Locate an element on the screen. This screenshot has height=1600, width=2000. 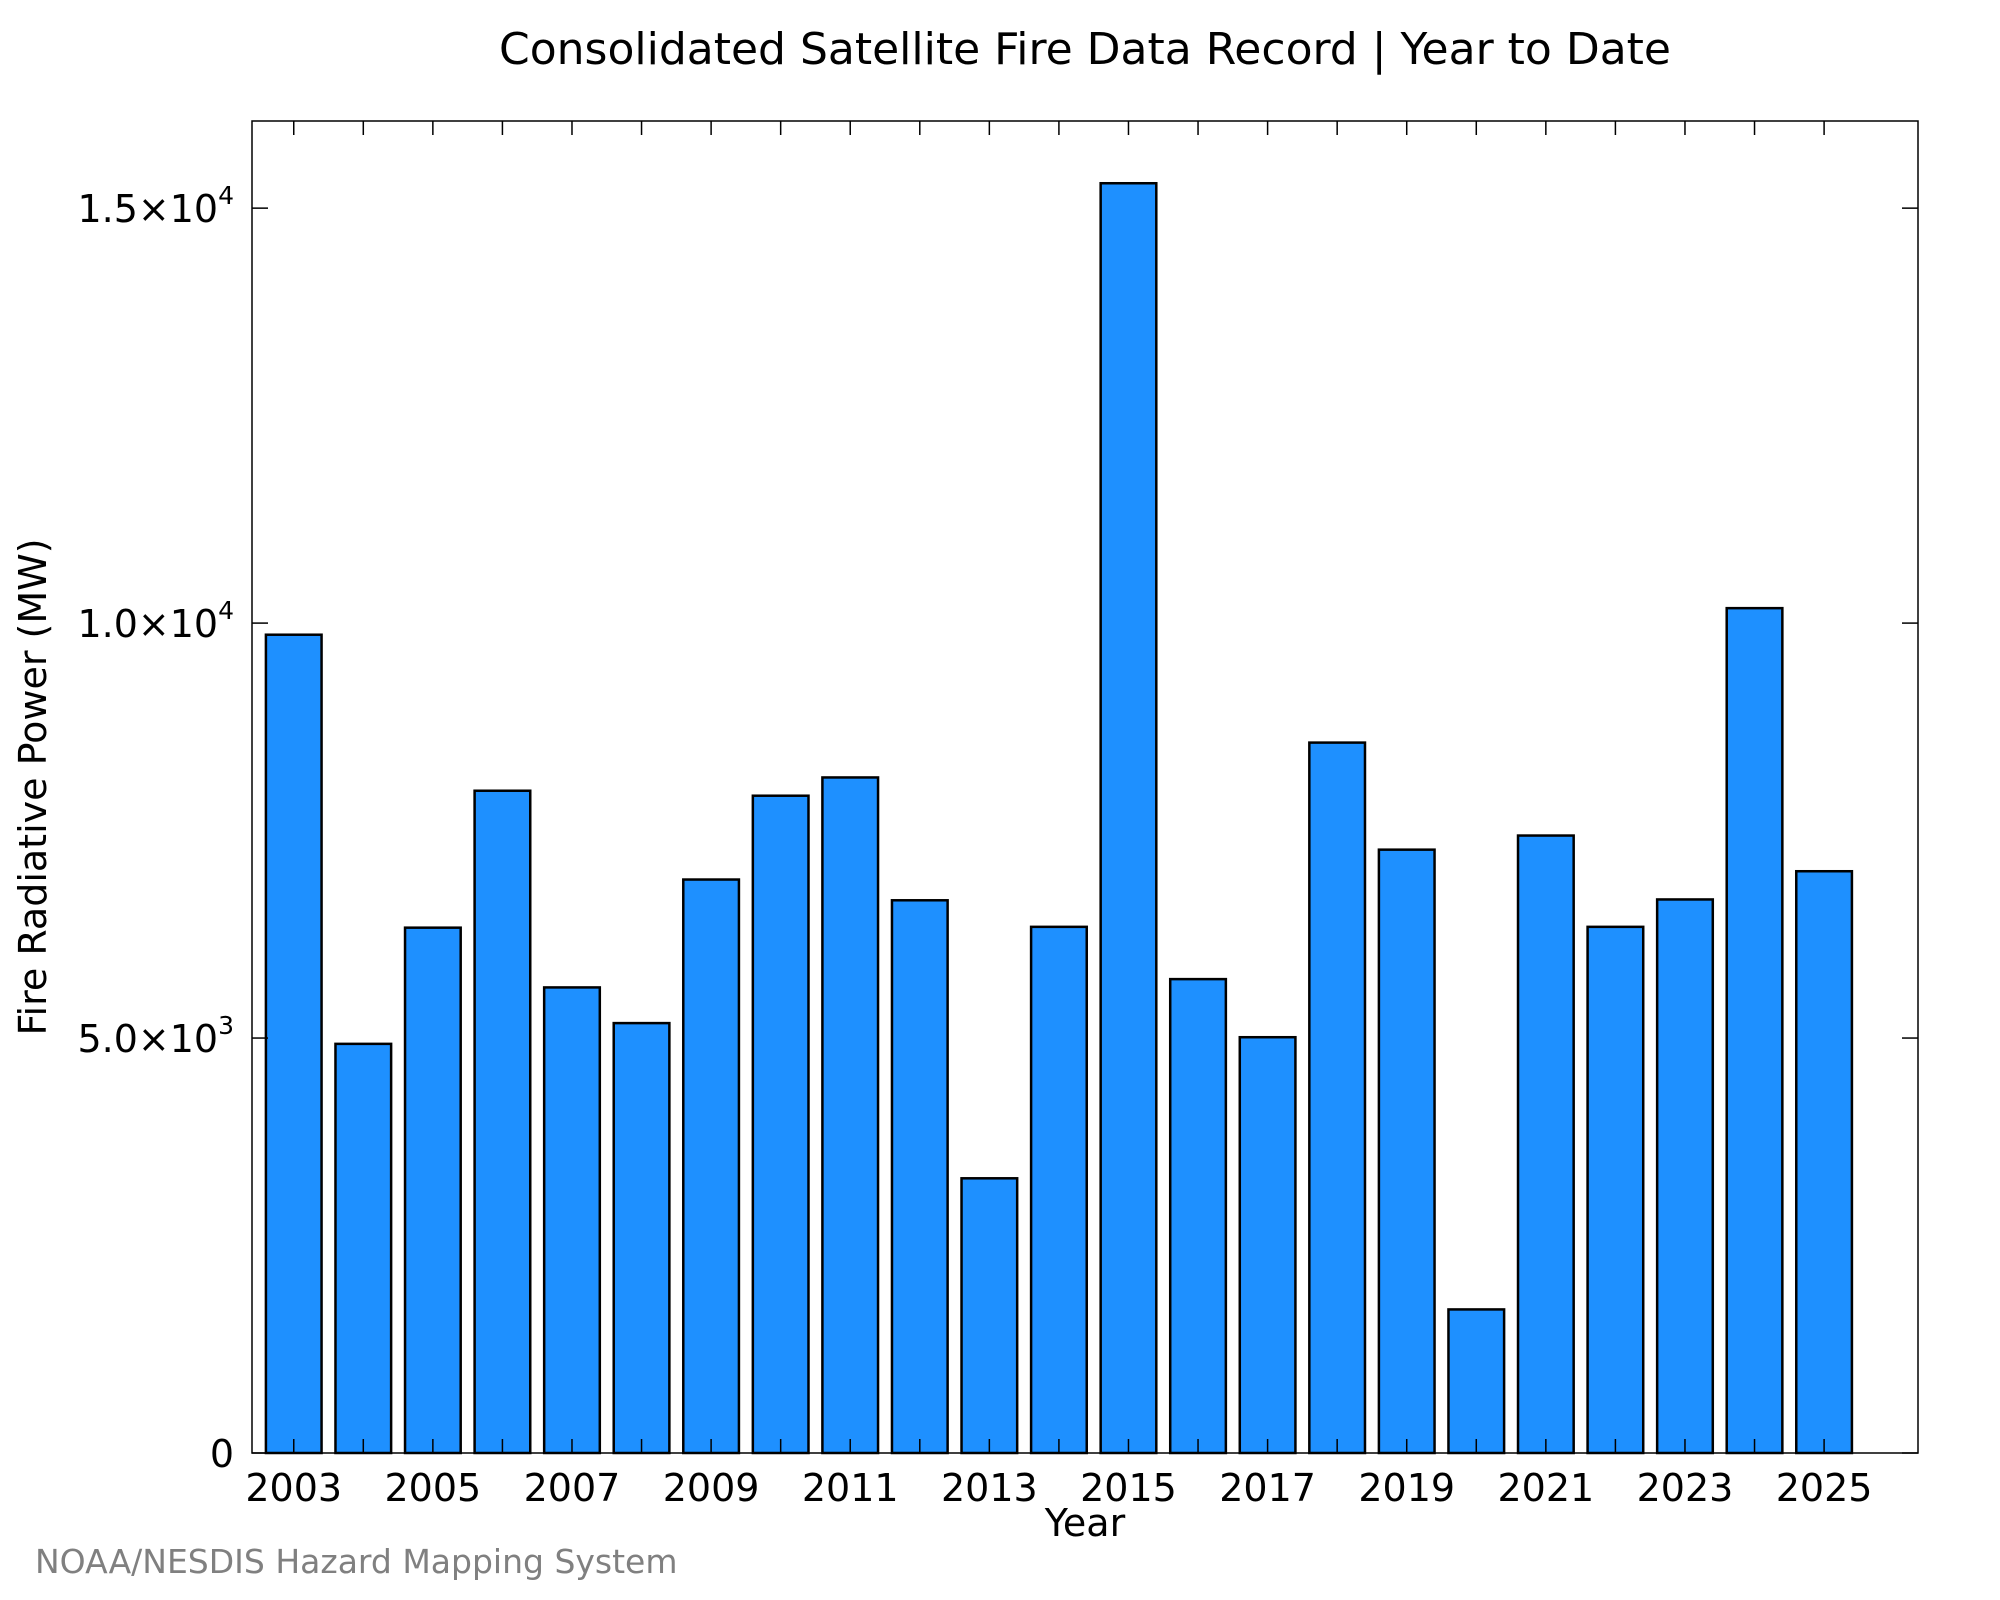
x-tick-label-2009: 2009 is located at coordinates (711, 1488).